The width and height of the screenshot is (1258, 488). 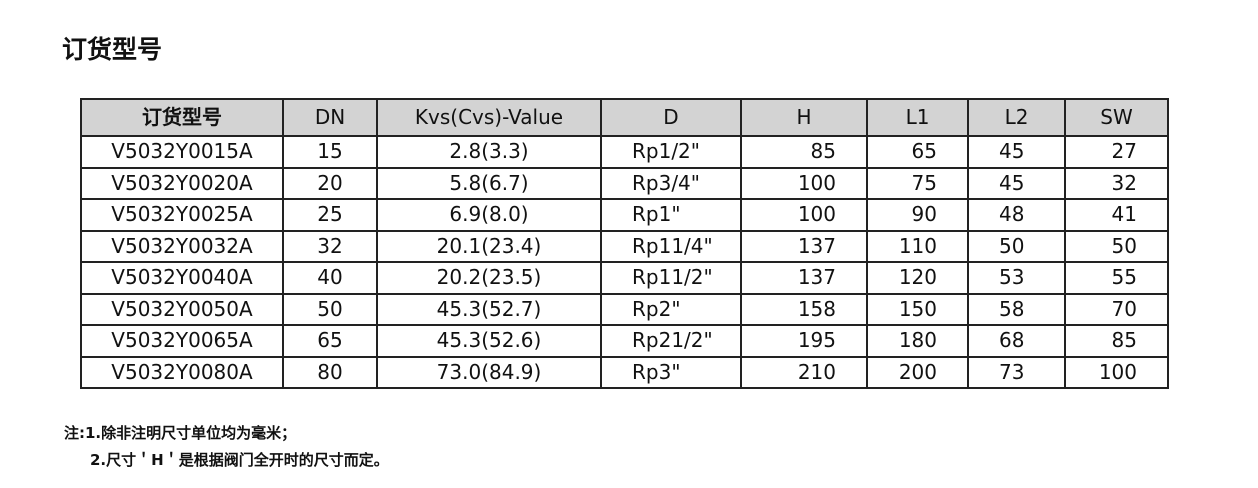 What do you see at coordinates (917, 183) in the screenshot?
I see `table-cell: 75` at bounding box center [917, 183].